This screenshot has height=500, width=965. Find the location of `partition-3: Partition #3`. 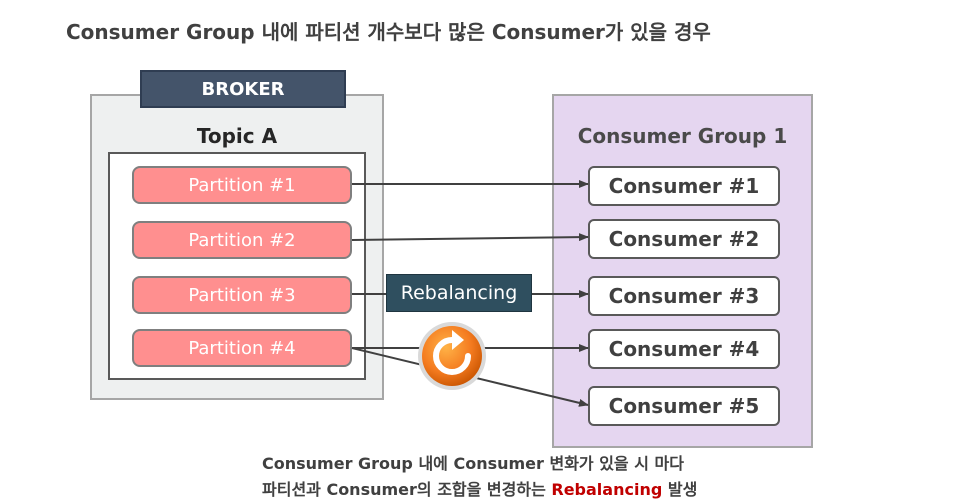

partition-3: Partition #3 is located at coordinates (242, 295).